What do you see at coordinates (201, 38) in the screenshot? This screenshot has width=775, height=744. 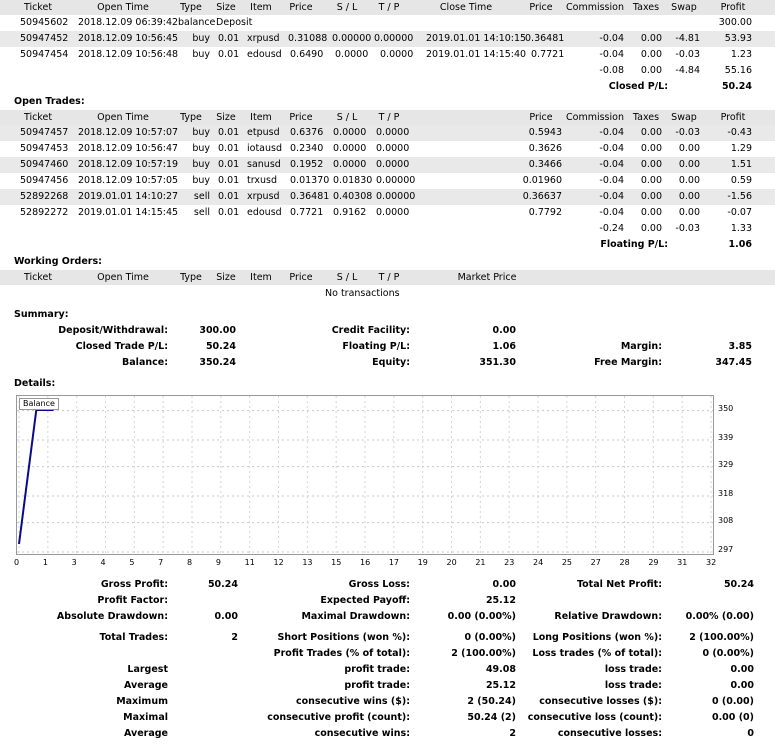 I see `type-cell: buy` at bounding box center [201, 38].